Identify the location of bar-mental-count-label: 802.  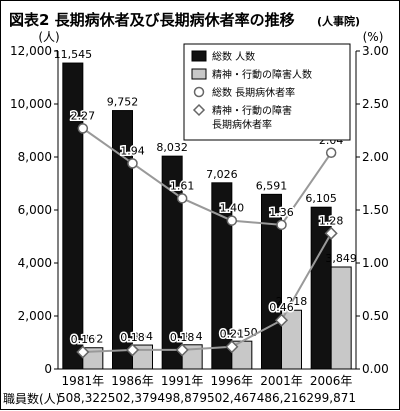
(92, 339).